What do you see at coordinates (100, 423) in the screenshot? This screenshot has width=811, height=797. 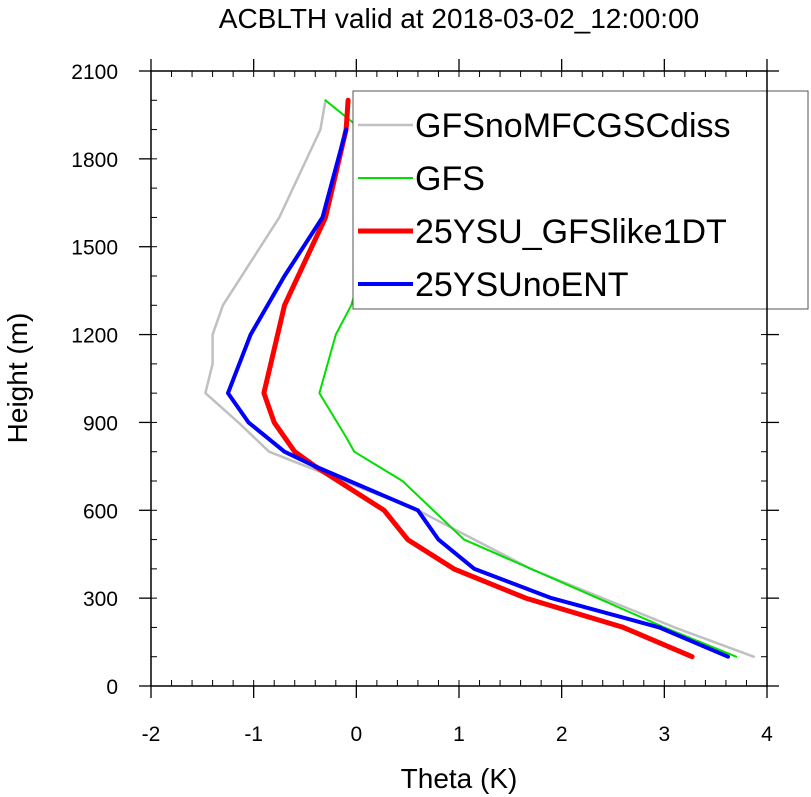 I see `y-tick-label: 900` at bounding box center [100, 423].